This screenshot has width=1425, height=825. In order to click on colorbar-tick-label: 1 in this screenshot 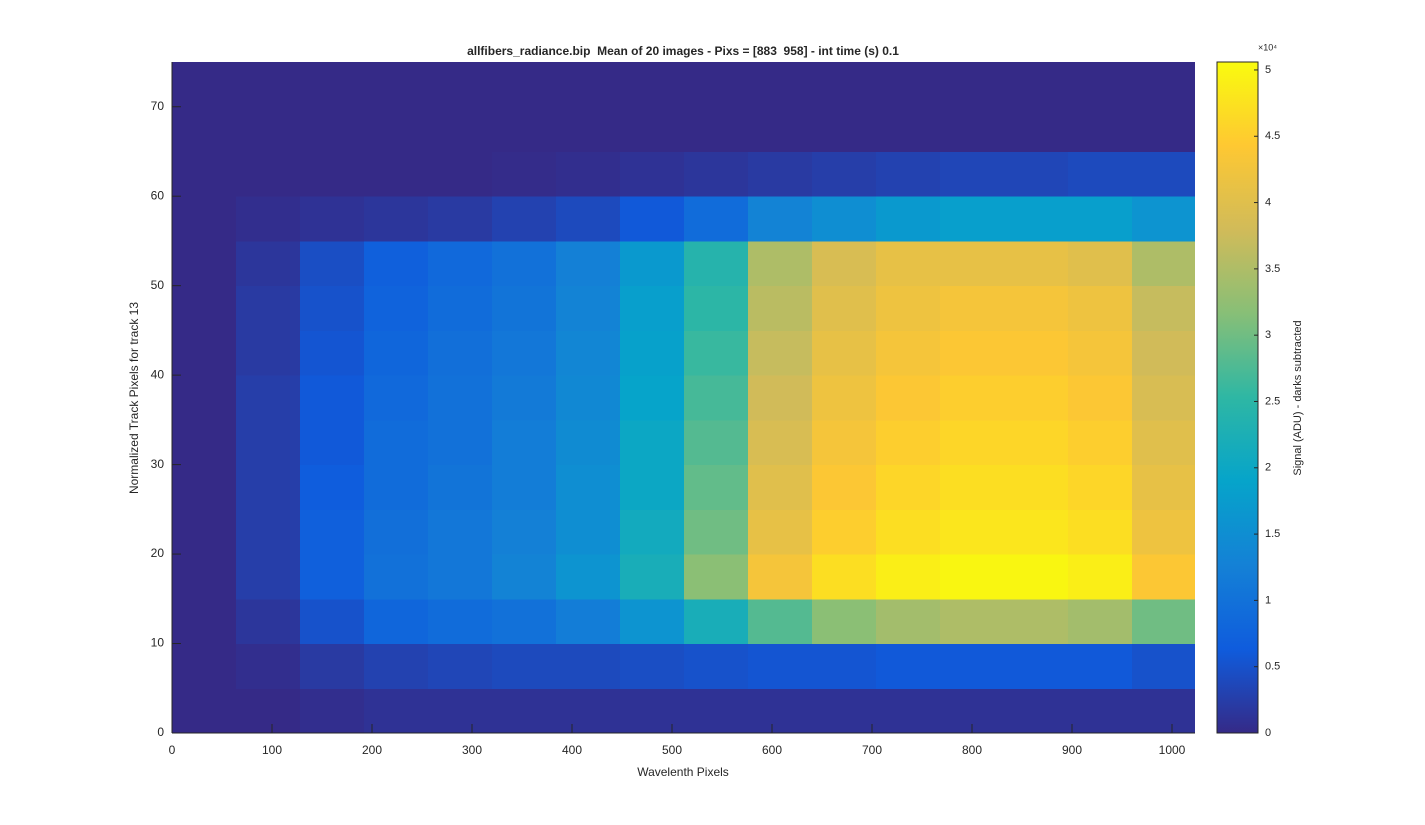, I will do `click(1268, 600)`.